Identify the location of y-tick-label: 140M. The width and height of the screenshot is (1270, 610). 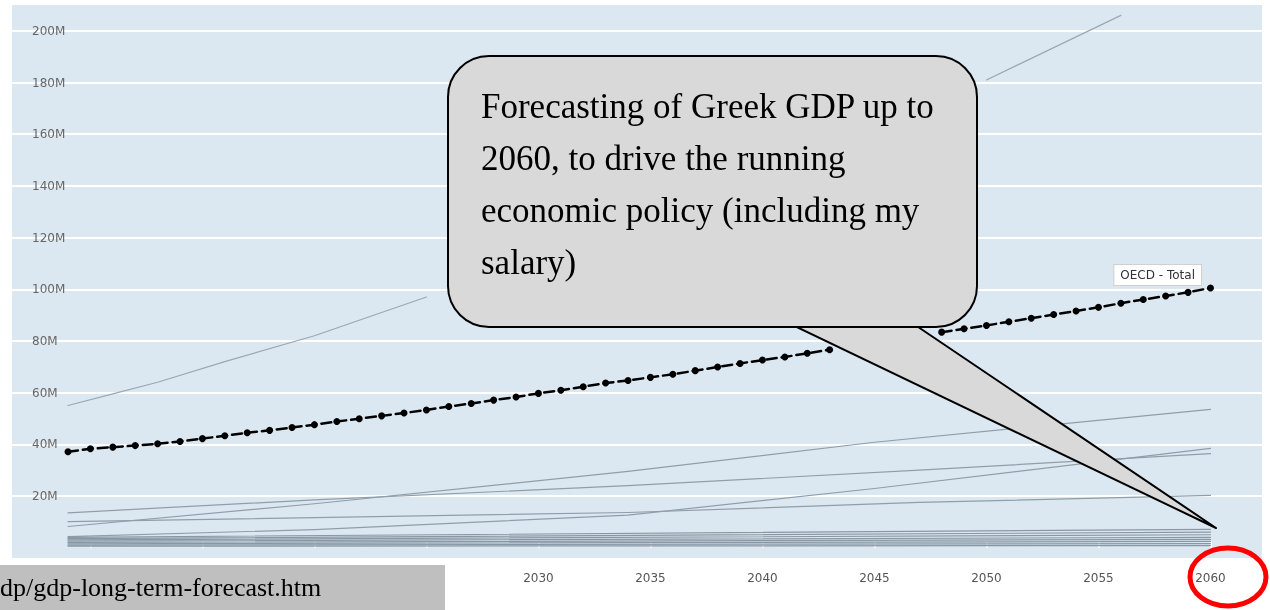
(49, 185).